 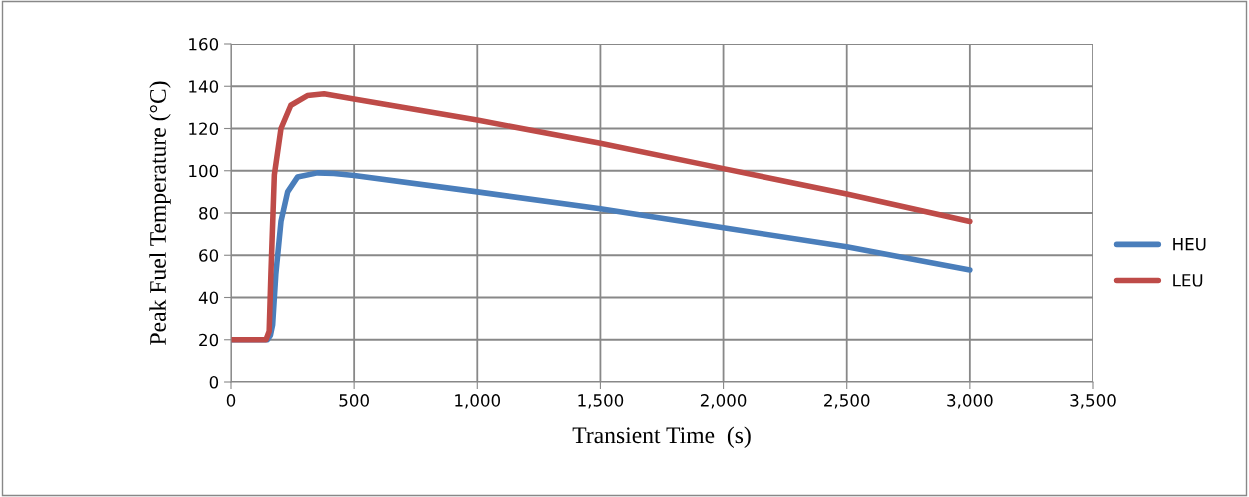 I want to click on x-tick-label: 2,500, so click(x=847, y=401).